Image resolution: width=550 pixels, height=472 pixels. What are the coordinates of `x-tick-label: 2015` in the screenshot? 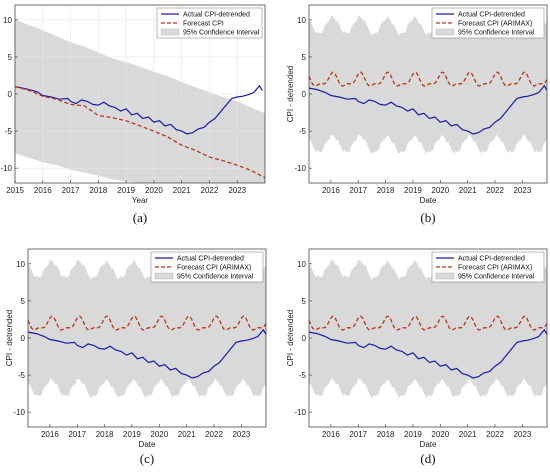 It's located at (15, 190).